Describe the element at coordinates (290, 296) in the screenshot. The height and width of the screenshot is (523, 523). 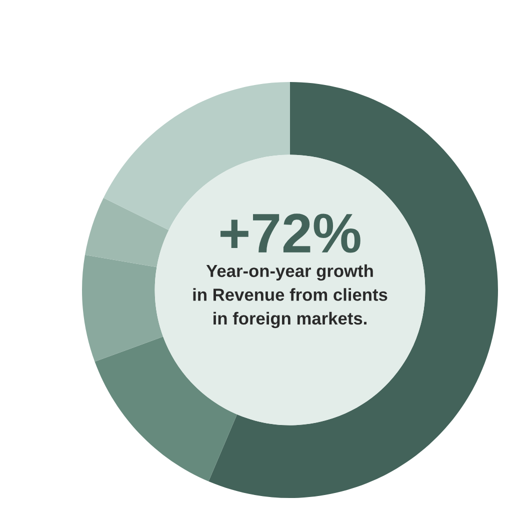
I see `text: Year-on-year growth in Revenue from clients in foreign markets.` at that location.